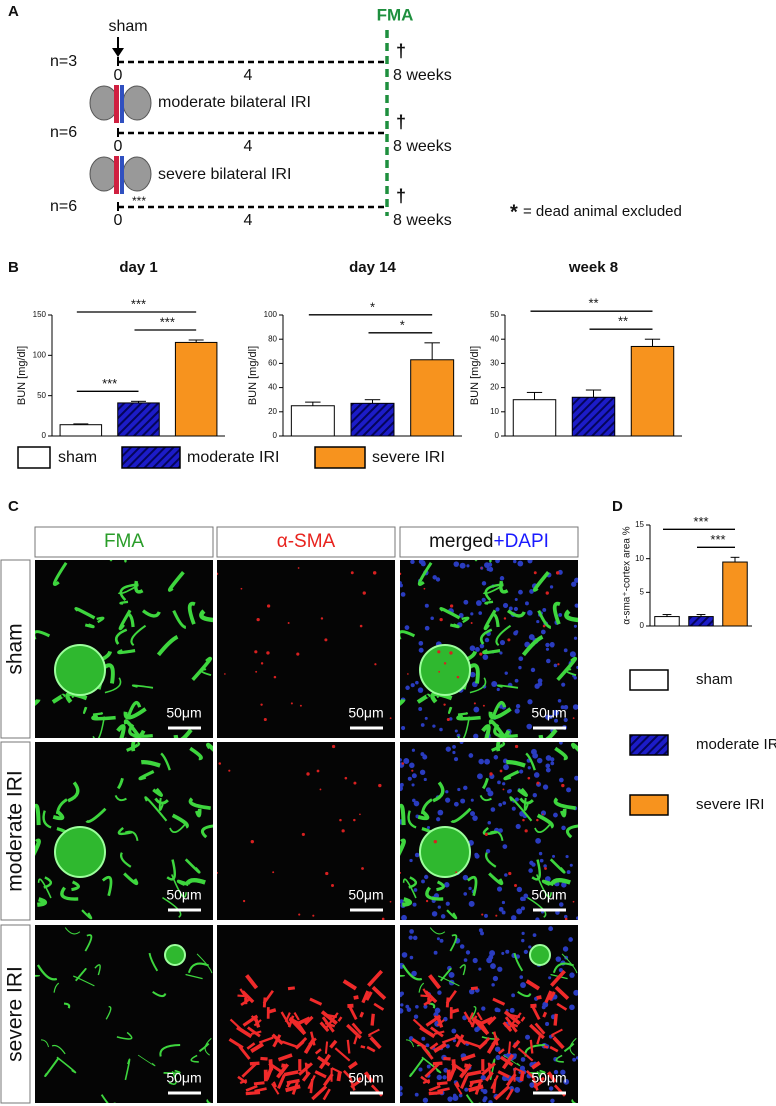  I want to click on glomerulus, so click(80, 670).